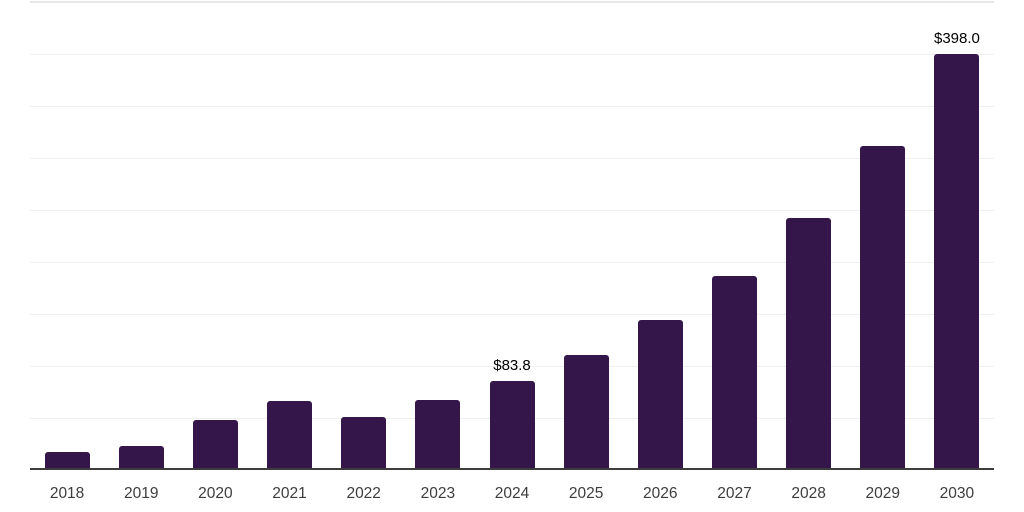 The image size is (1024, 512). What do you see at coordinates (586, 493) in the screenshot?
I see `x-tick-label-2025: 2025` at bounding box center [586, 493].